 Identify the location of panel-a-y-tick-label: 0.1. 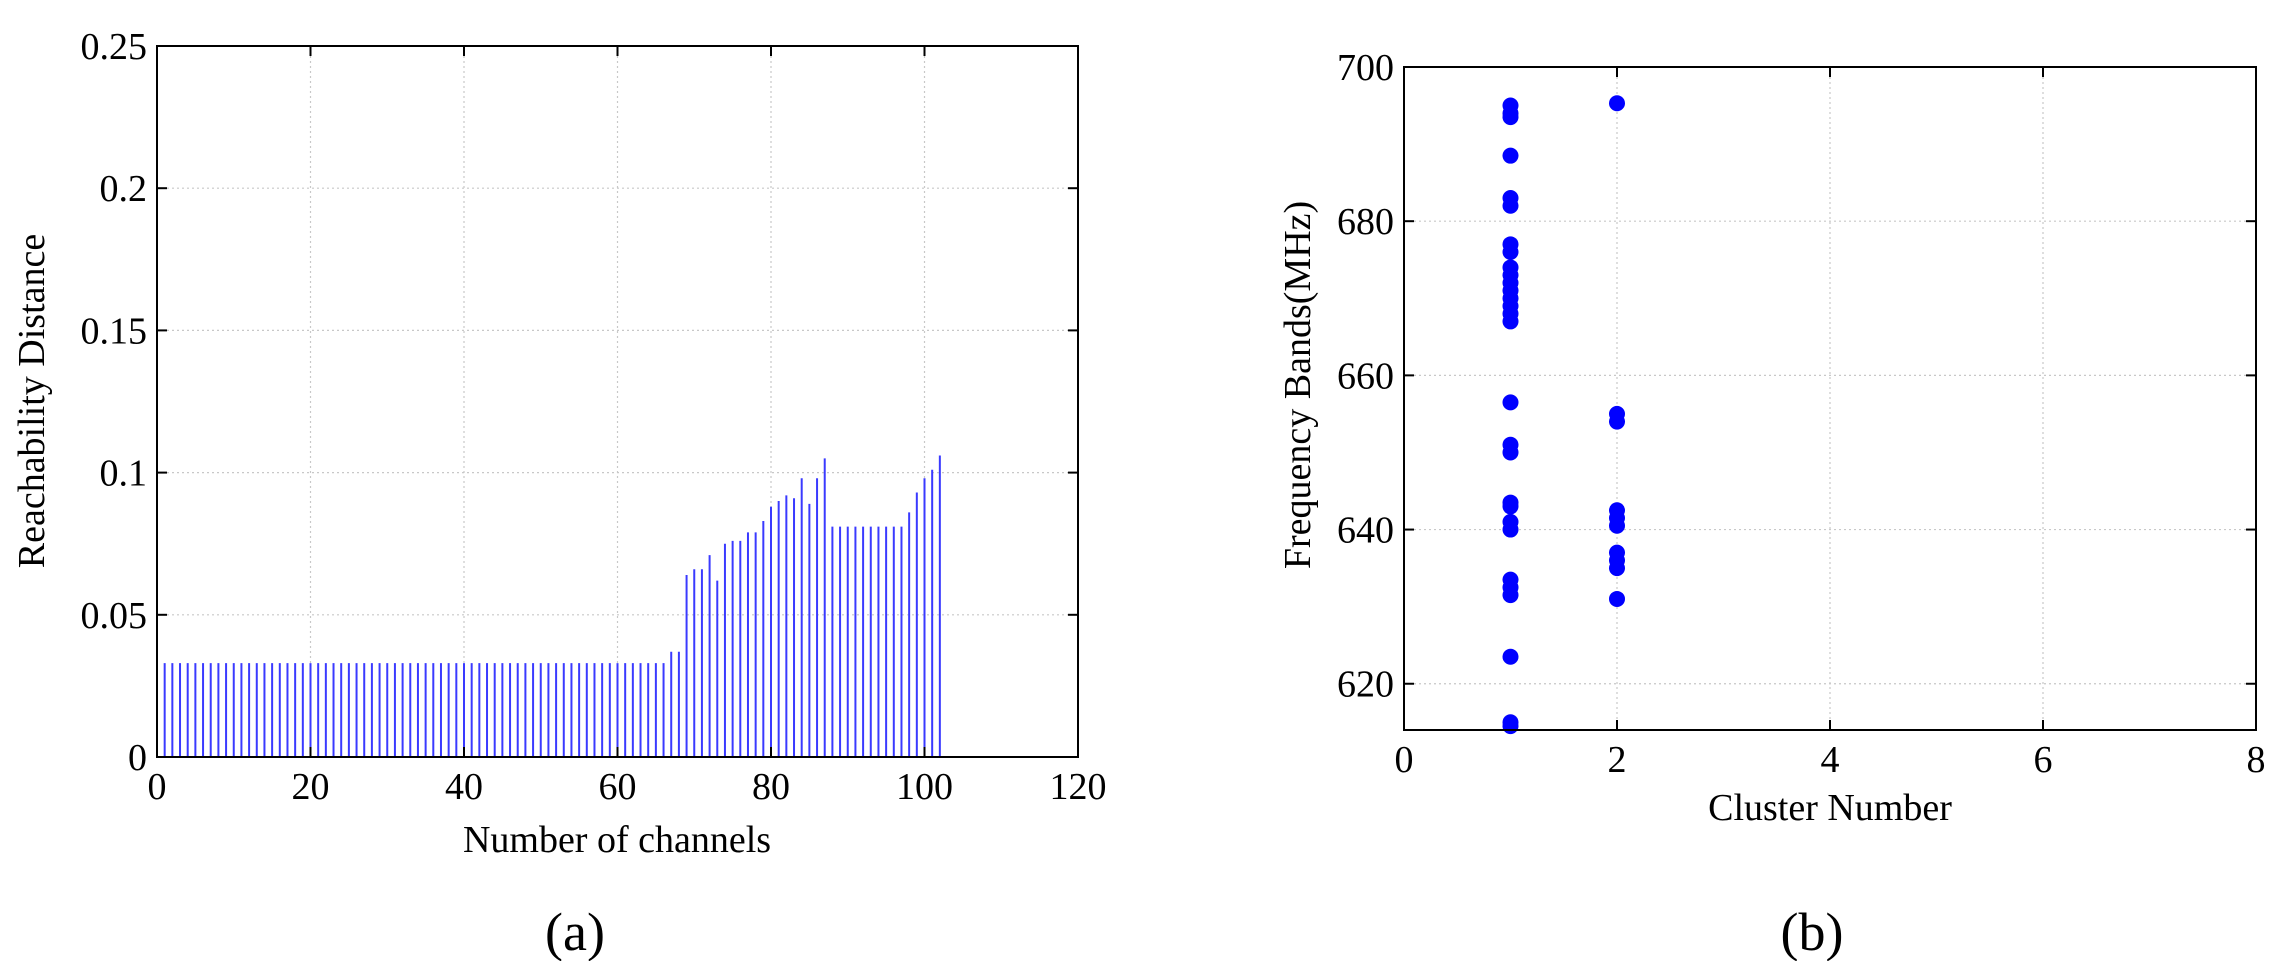
(124, 474).